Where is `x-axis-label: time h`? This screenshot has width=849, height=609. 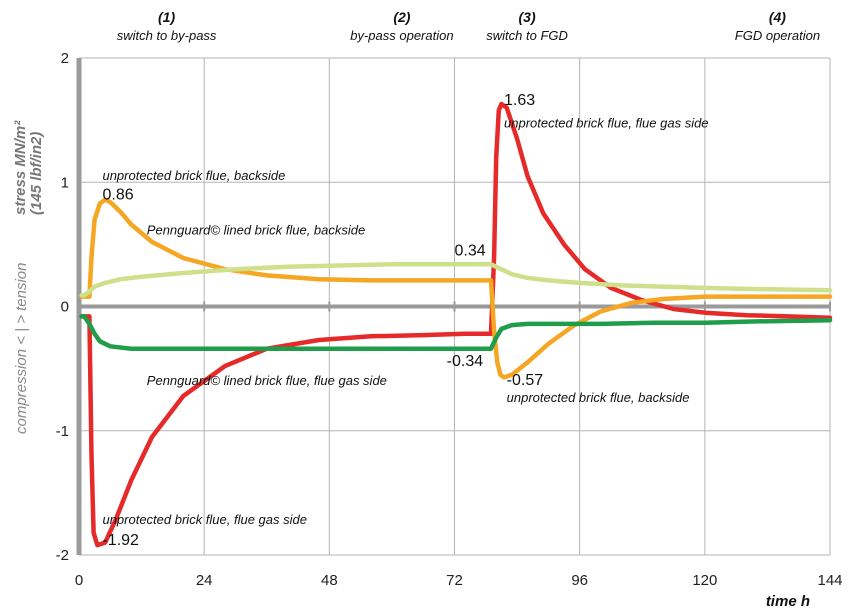
x-axis-label: time h is located at coordinates (788, 601).